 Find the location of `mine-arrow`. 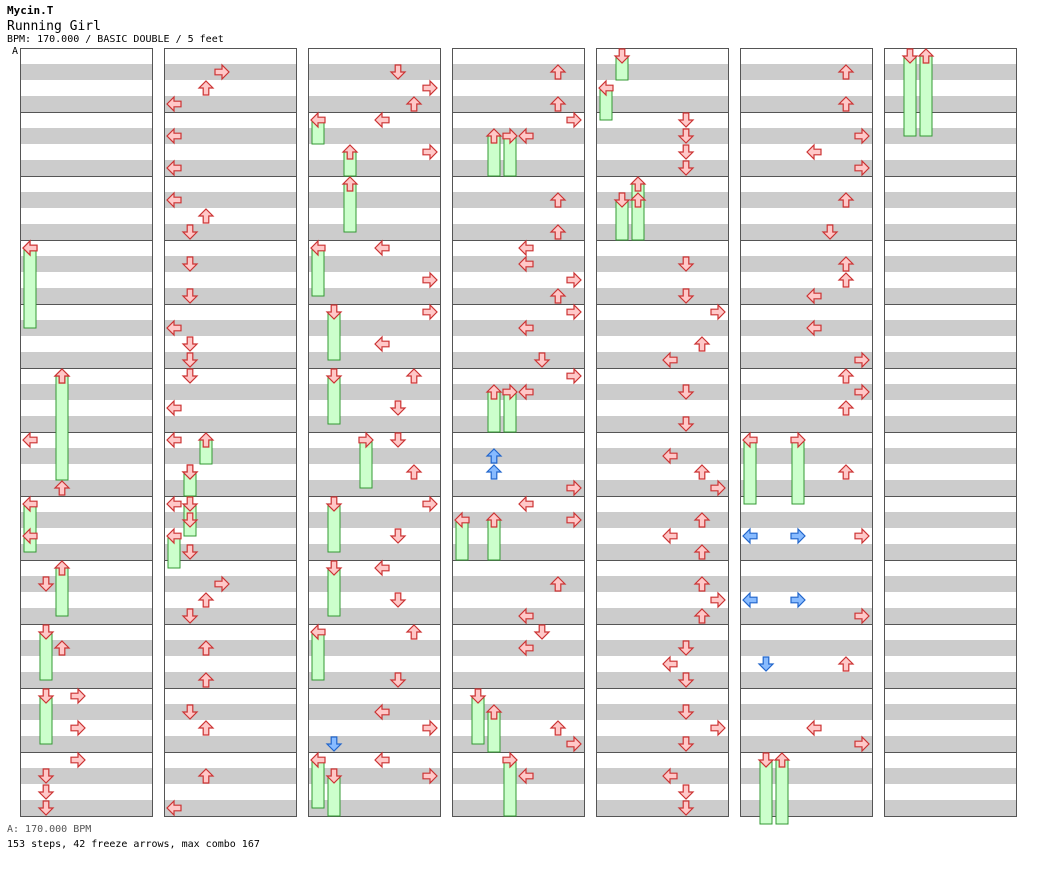

mine-arrow is located at coordinates (750, 536).